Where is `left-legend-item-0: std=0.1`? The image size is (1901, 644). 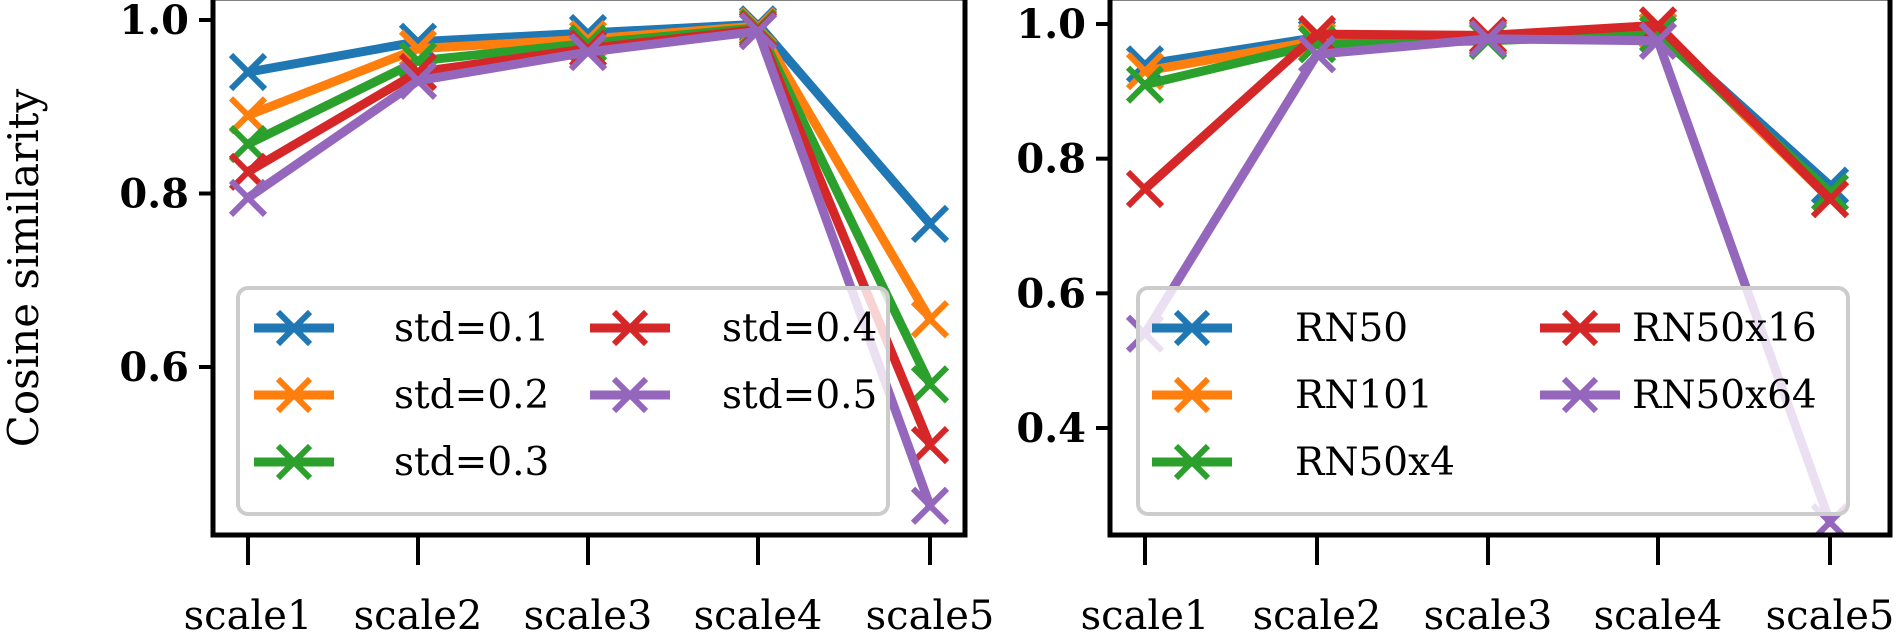
left-legend-item-0: std=0.1 is located at coordinates (401, 328).